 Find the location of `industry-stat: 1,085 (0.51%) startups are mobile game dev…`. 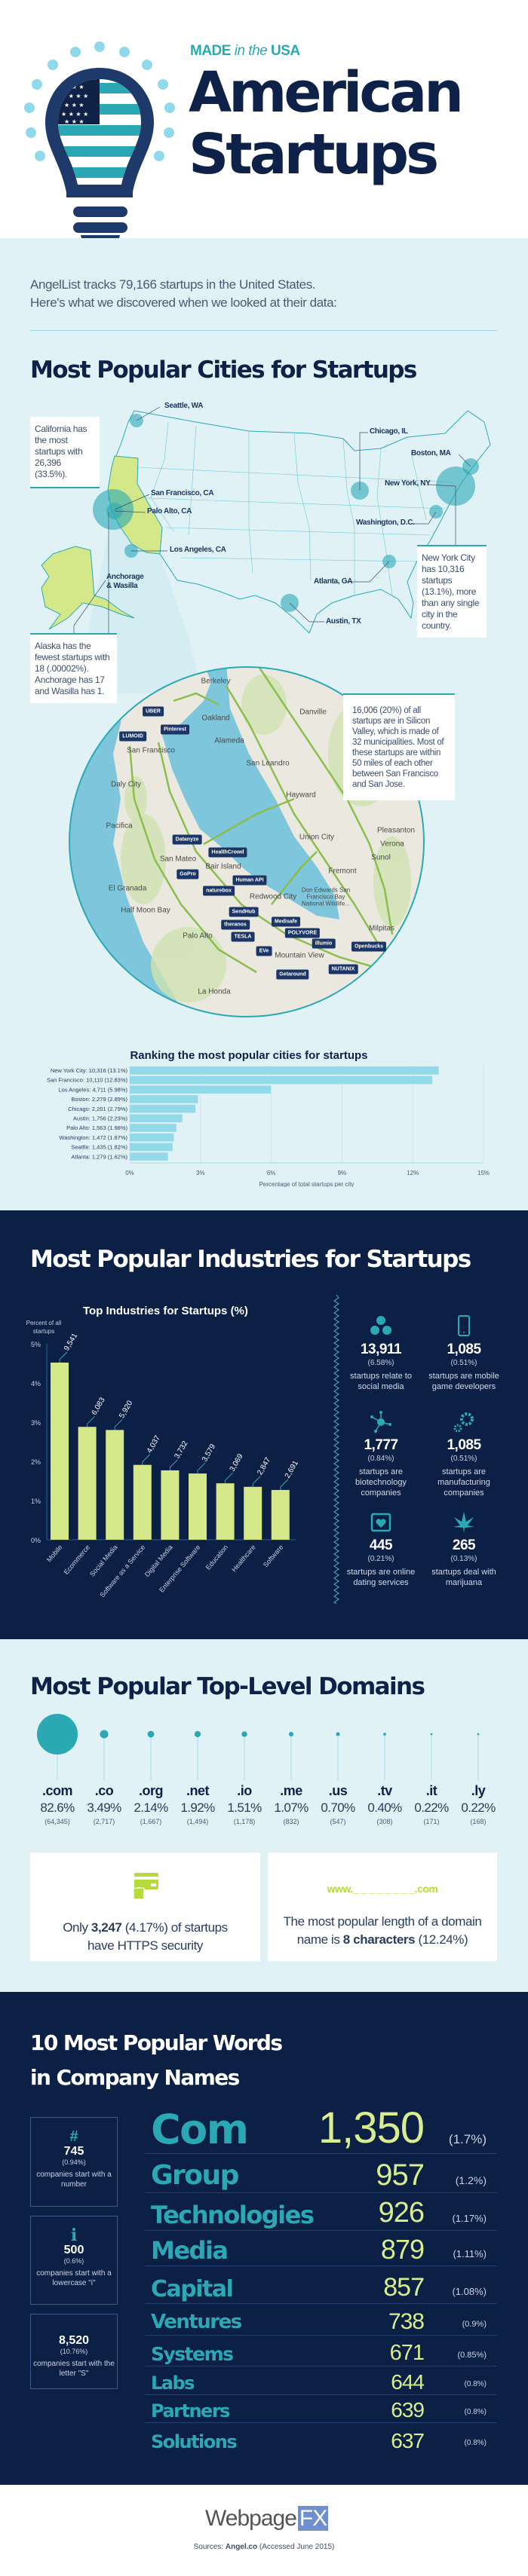

industry-stat: 1,085 (0.51%) startups are mobile game dev… is located at coordinates (464, 1353).